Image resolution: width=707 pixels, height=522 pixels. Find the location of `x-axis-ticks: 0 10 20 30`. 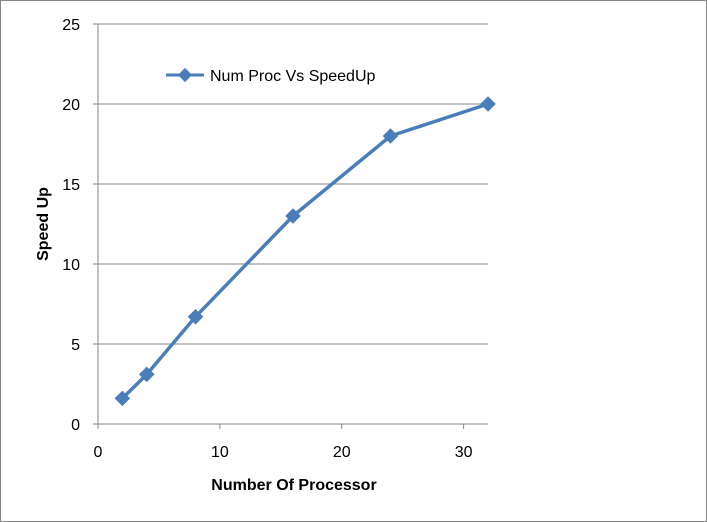

x-axis-ticks: 0 10 20 30 is located at coordinates (283, 442).